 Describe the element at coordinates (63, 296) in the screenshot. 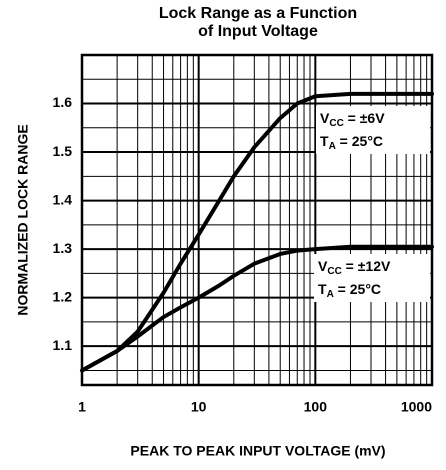

I see `y-tick-label: 1.2` at that location.